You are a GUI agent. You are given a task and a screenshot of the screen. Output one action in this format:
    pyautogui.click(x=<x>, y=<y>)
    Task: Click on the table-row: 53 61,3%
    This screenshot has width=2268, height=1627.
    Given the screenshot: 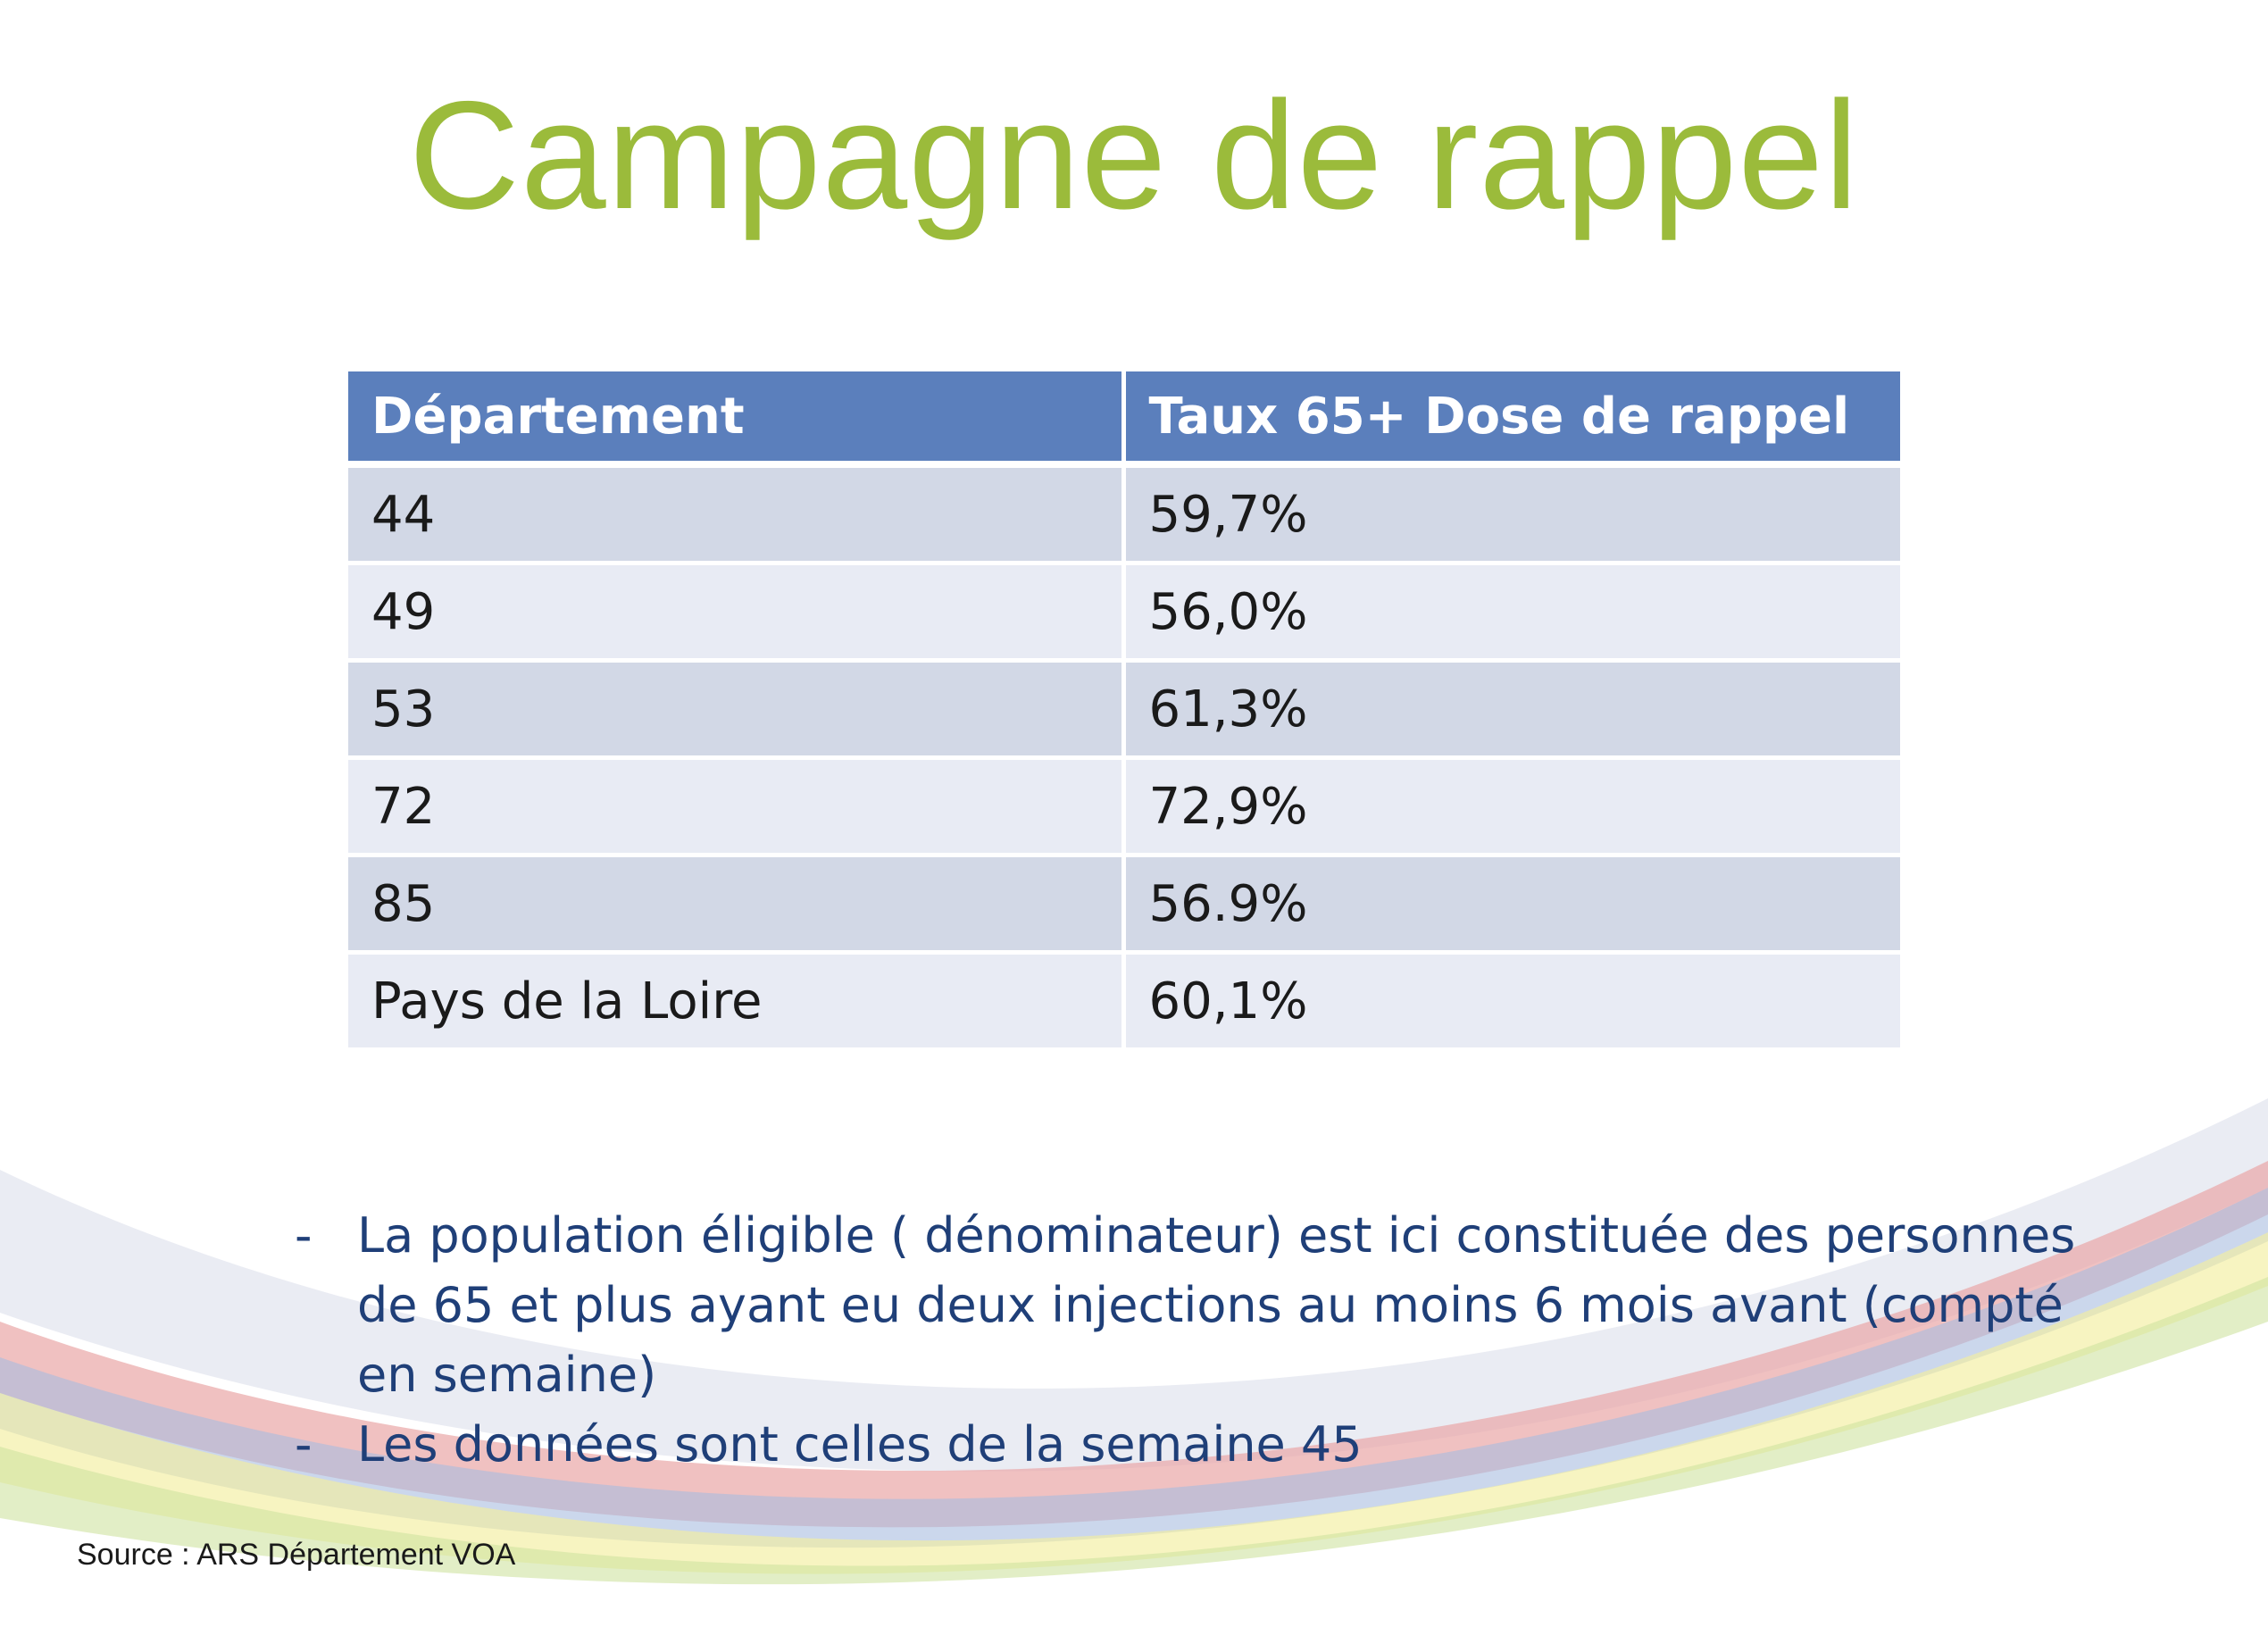 What is the action you would take?
    pyautogui.click(x=1124, y=710)
    